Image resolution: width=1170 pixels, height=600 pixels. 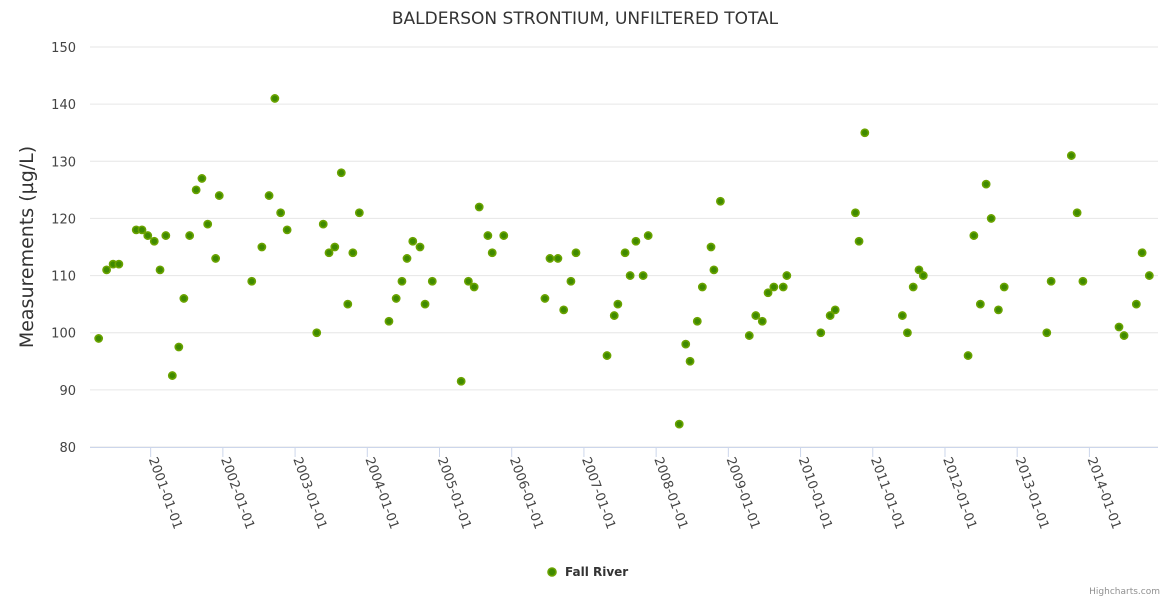 I want to click on legend-item-fall-river: Fall River, so click(x=587, y=572).